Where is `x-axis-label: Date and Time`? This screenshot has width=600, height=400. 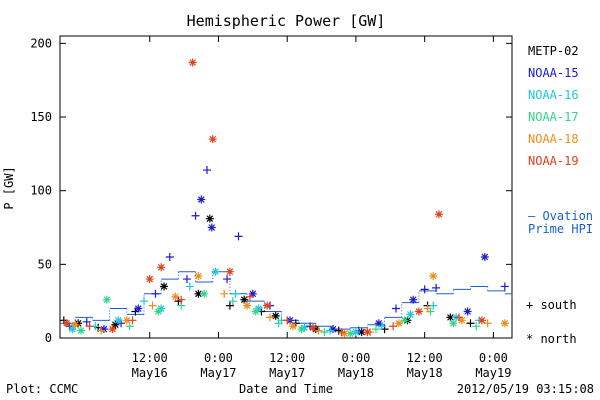
x-axis-label: Date and Time is located at coordinates (286, 389).